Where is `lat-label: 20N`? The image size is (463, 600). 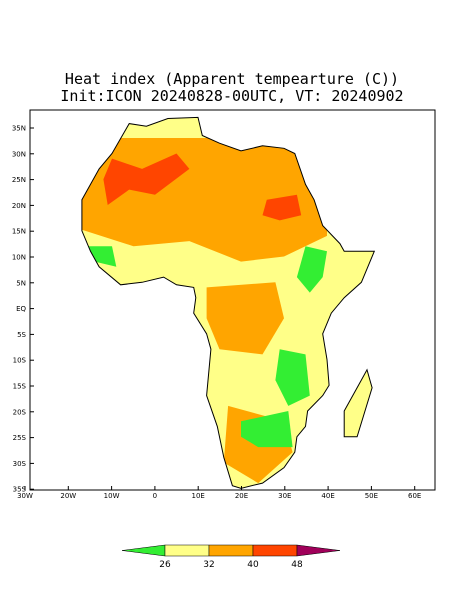 lat-label: 20N is located at coordinates (19, 206).